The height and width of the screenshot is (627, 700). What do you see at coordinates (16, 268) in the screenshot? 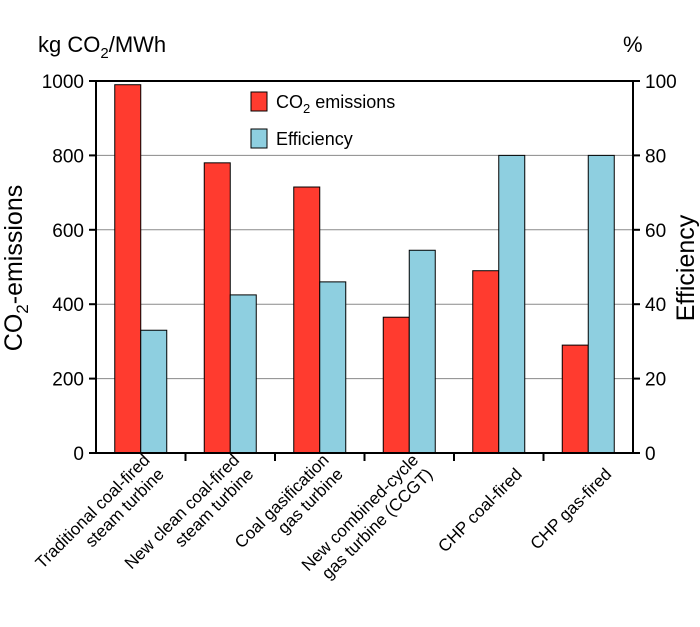
I see `left-axis-title: CO2-emissions` at bounding box center [16, 268].